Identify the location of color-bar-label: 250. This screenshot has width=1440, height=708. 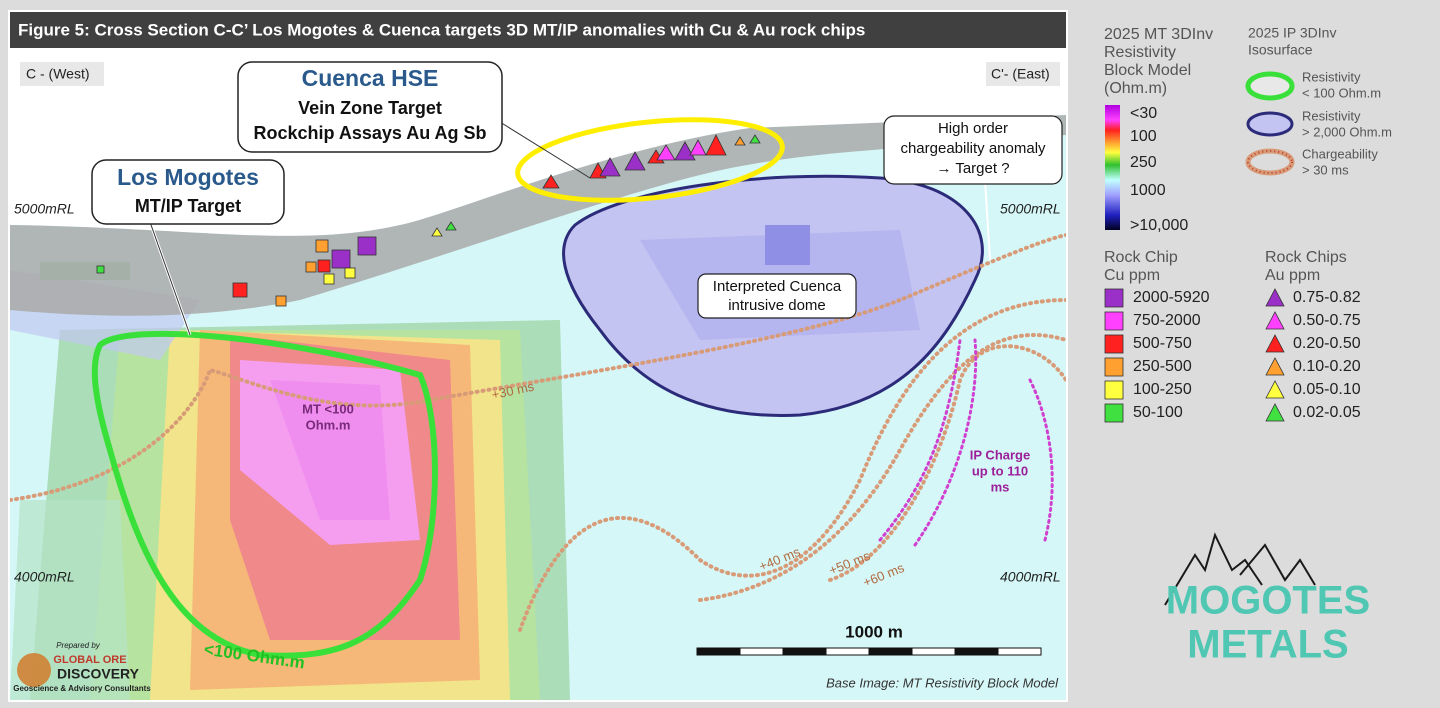
(1143, 162).